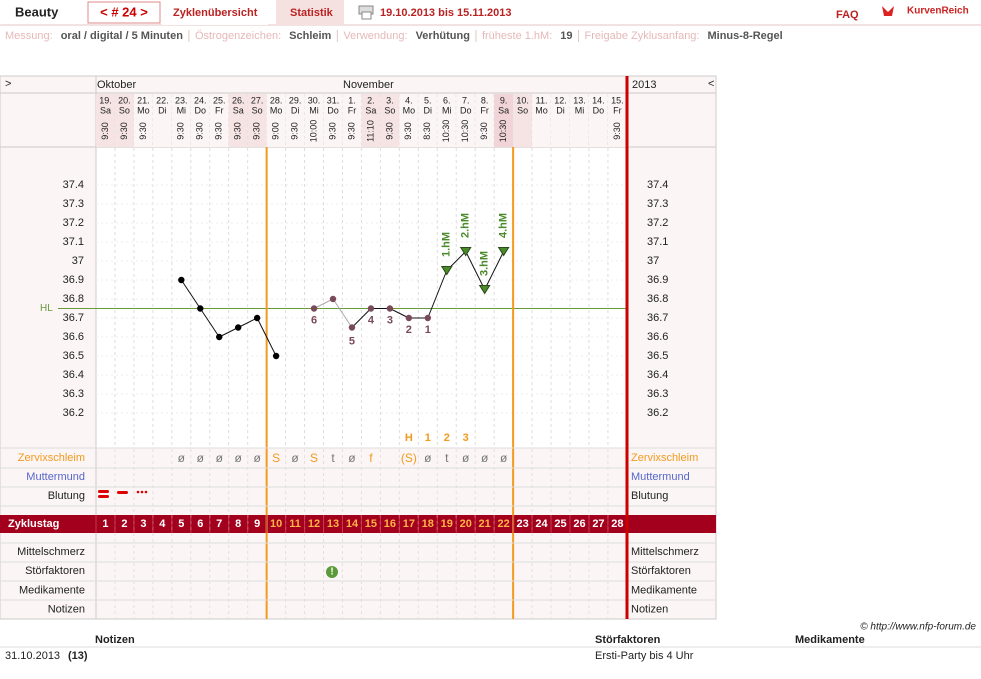 This screenshot has width=981, height=679. I want to click on notes-header: Medikamente, so click(830, 640).